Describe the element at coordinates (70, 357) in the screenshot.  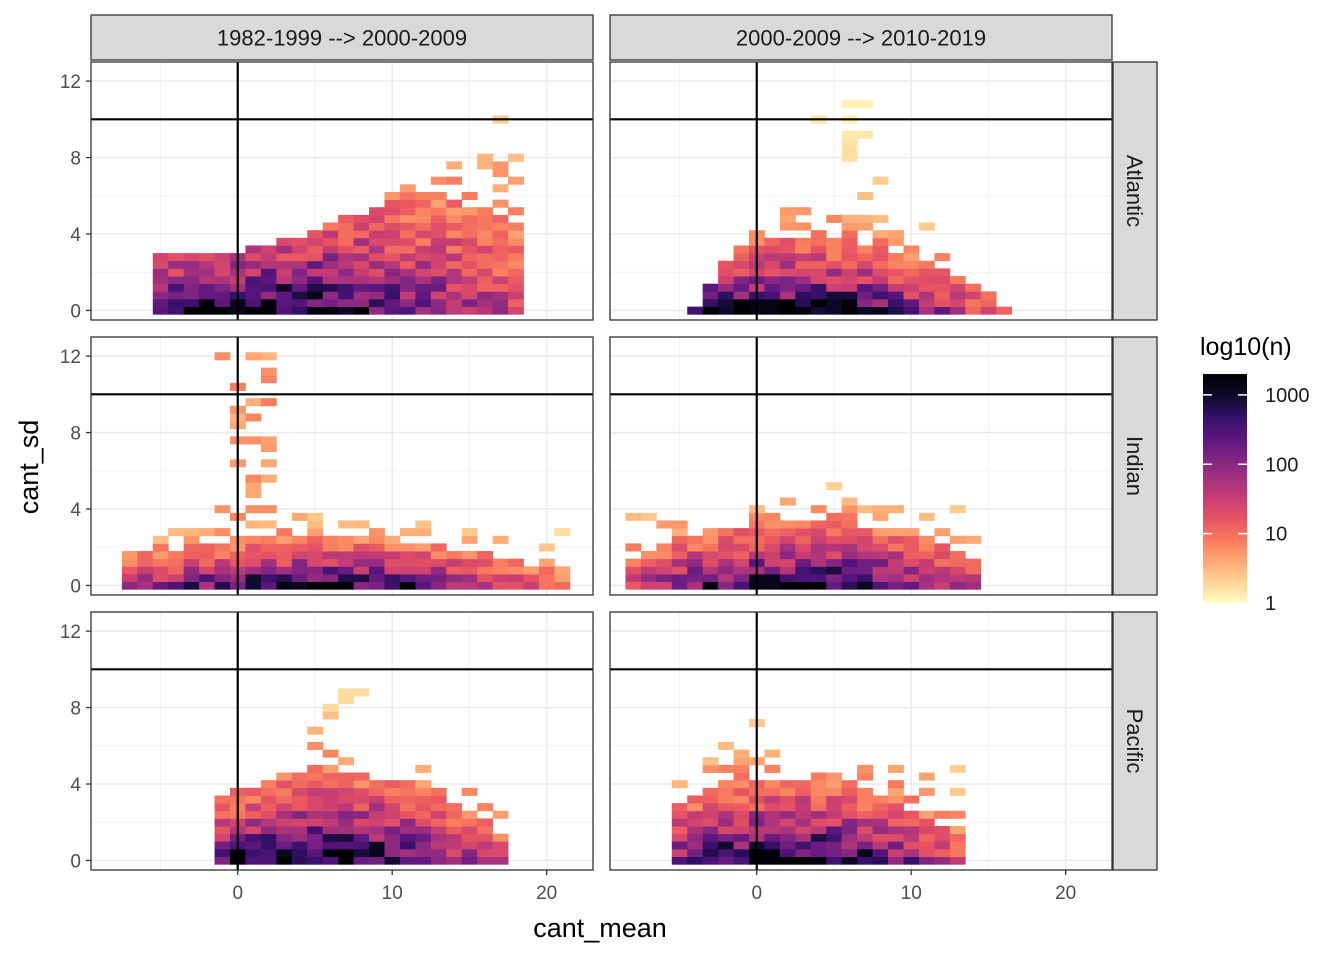
I see `y-tick-label: 12` at that location.